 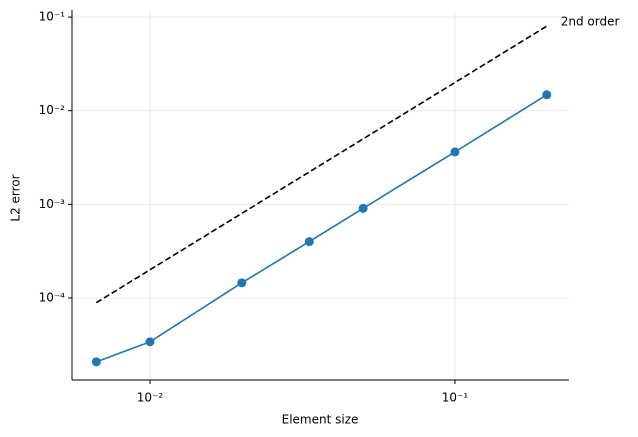 I want to click on x-tick-label: 10⁻², so click(x=150, y=398).